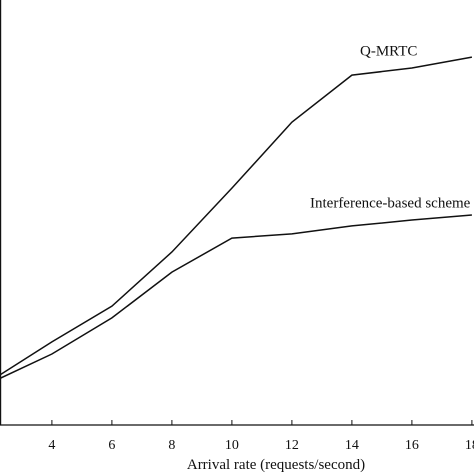 The height and width of the screenshot is (474, 474). What do you see at coordinates (388, 51) in the screenshot?
I see `series-label: Q-MRTC` at bounding box center [388, 51].